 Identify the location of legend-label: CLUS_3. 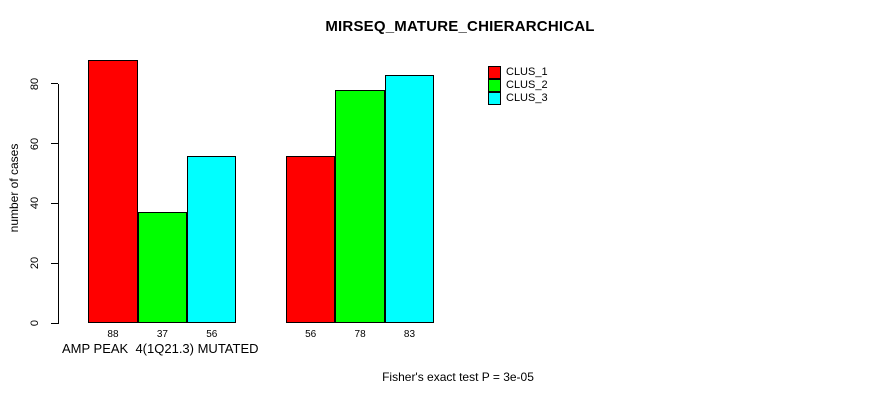
(527, 98).